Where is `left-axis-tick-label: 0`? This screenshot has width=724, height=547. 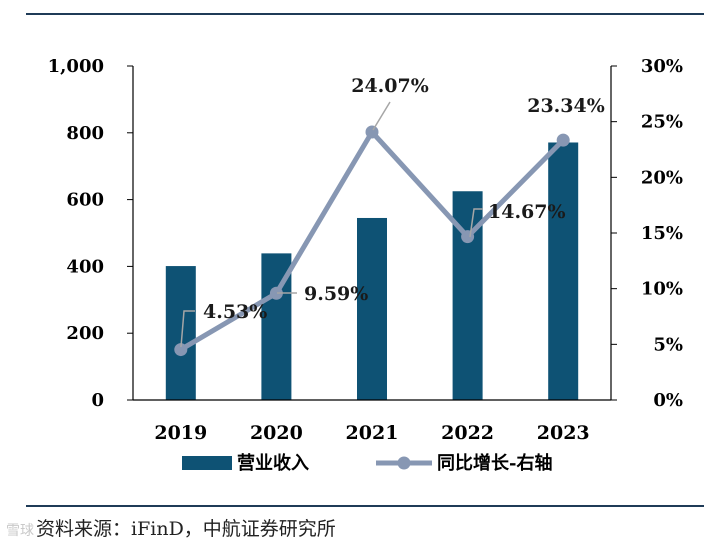
left-axis-tick-label: 0 is located at coordinates (97, 400).